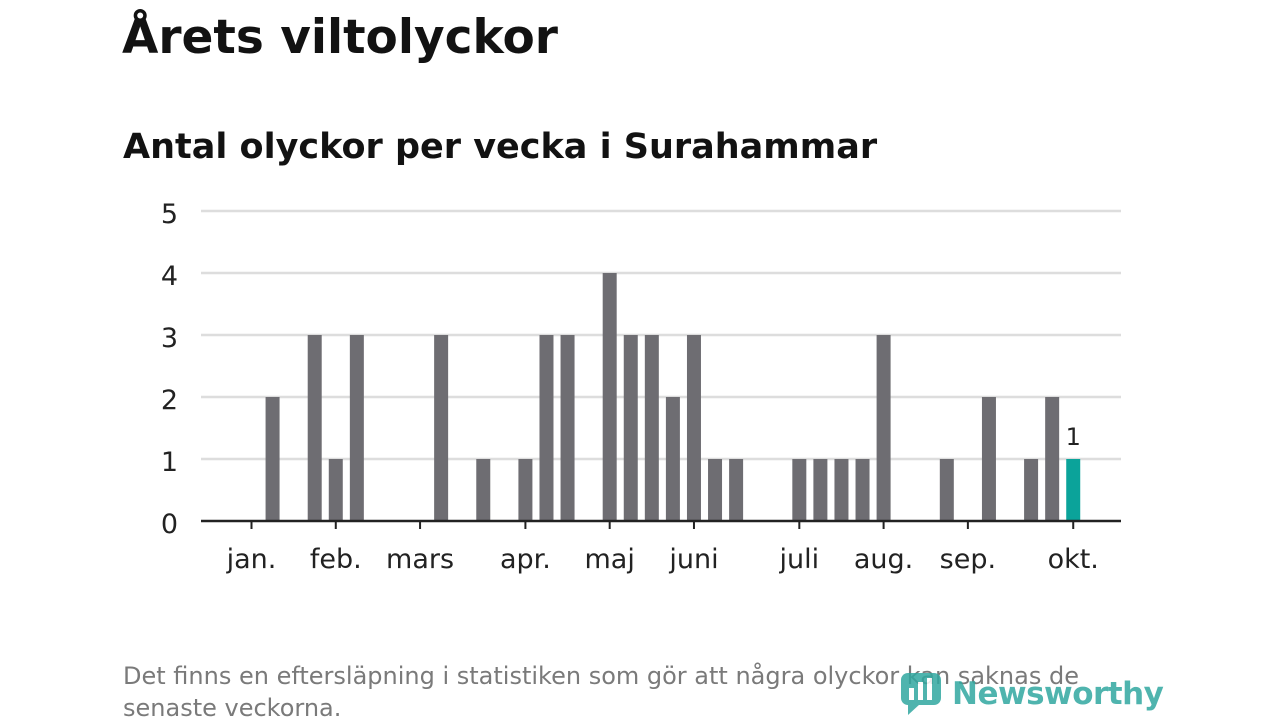 Image resolution: width=1280 pixels, height=720 pixels. What do you see at coordinates (336, 559) in the screenshot?
I see `x-tick-label: feb.` at bounding box center [336, 559].